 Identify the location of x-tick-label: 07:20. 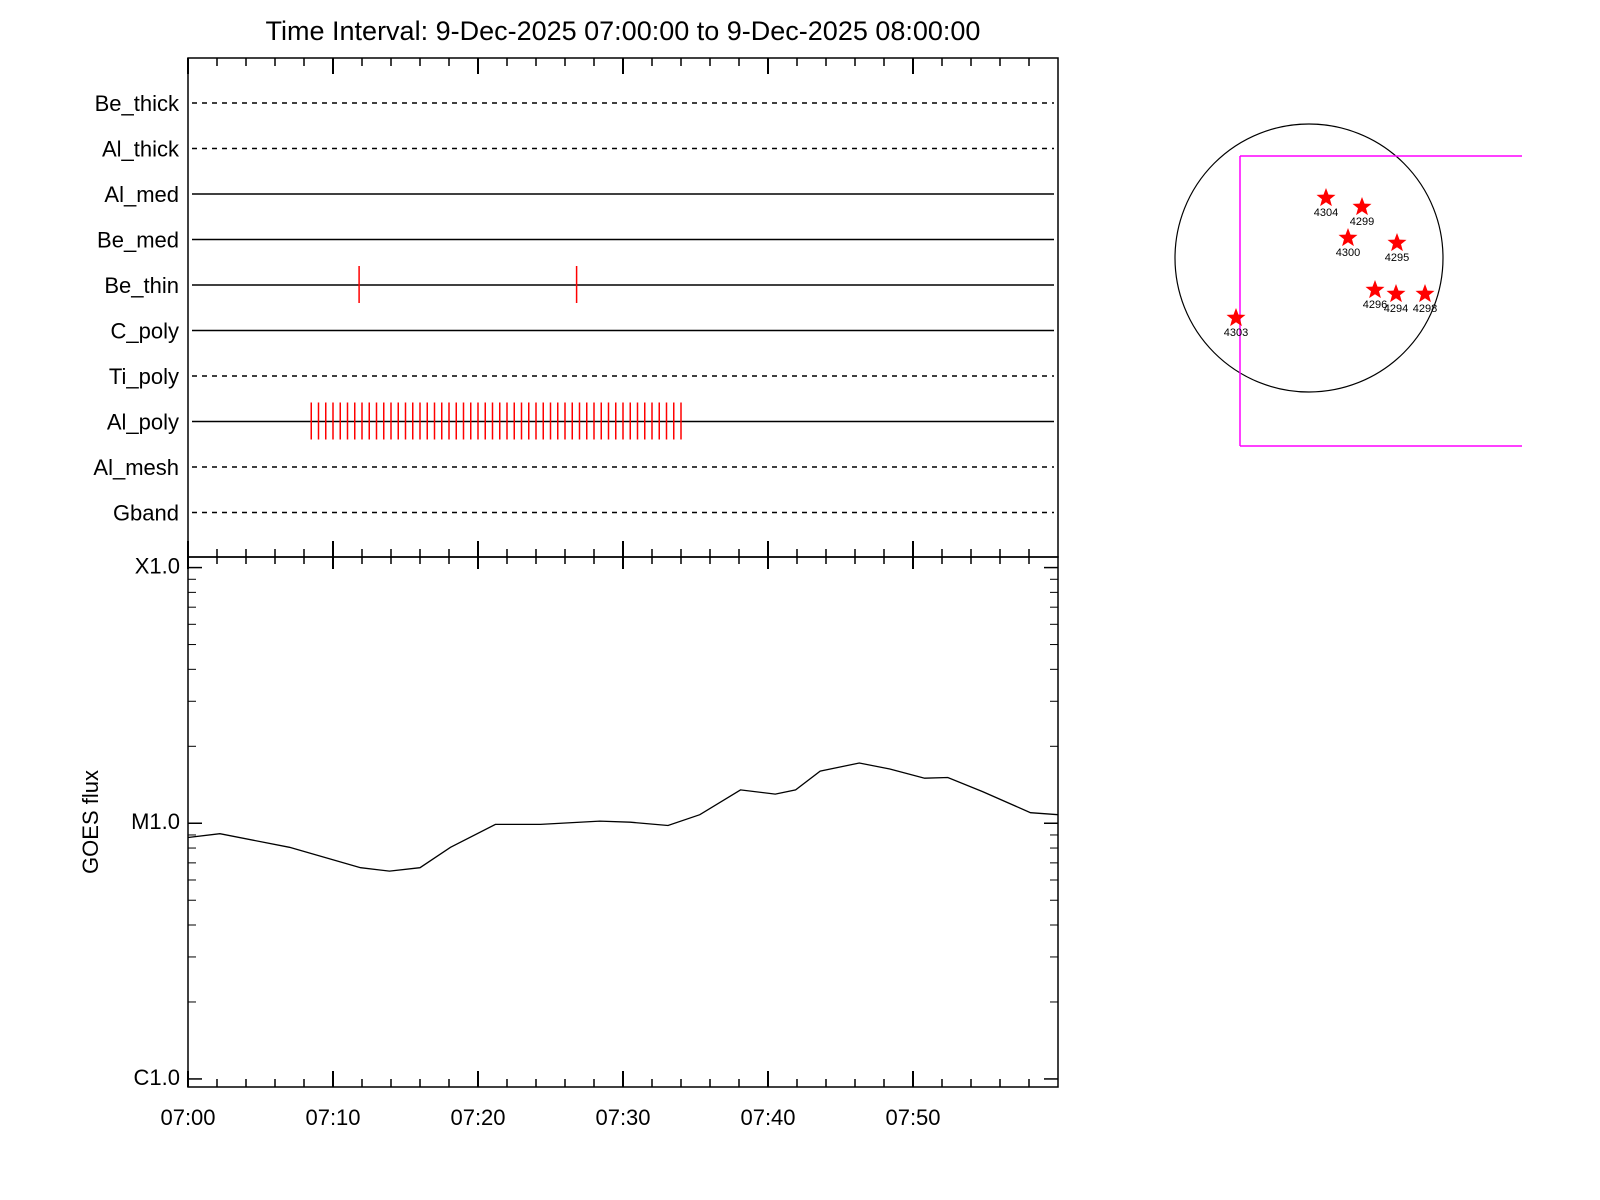
(477, 1117).